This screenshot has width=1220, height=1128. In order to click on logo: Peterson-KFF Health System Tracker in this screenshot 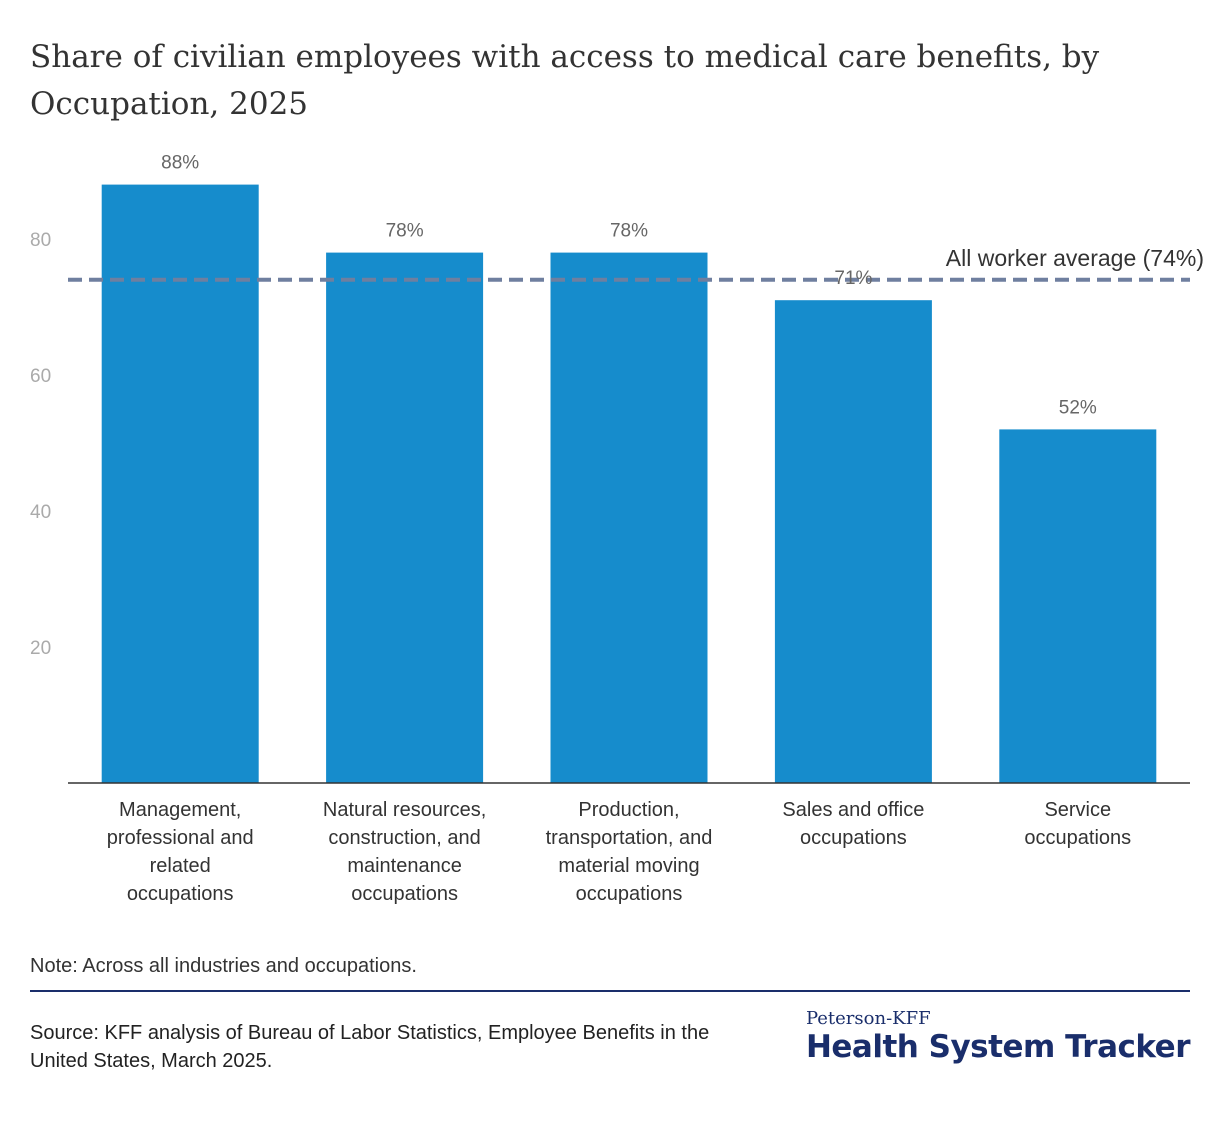, I will do `click(998, 1036)`.